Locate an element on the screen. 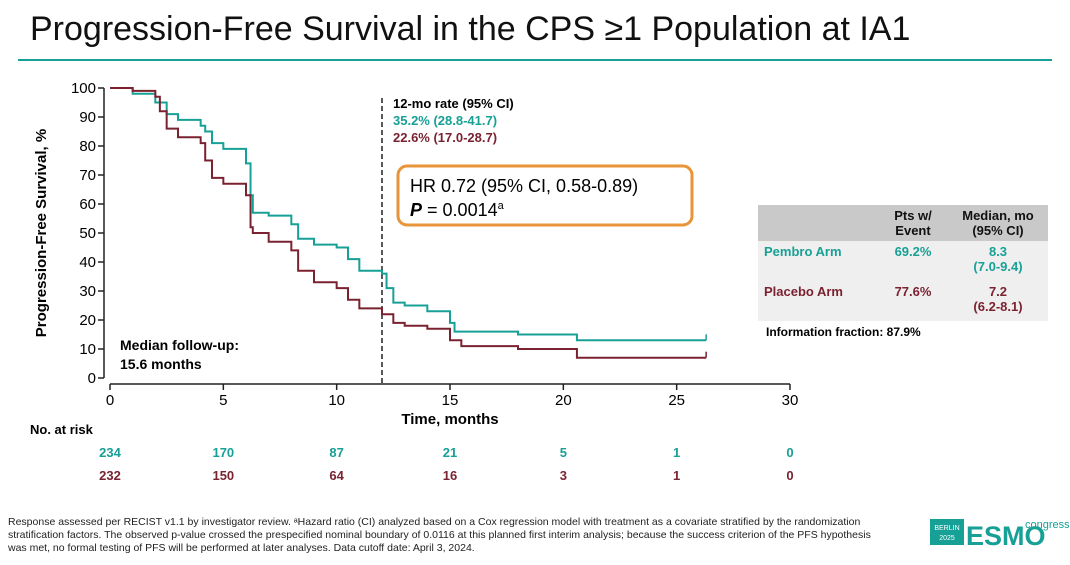  logo-box is located at coordinates (947, 532).